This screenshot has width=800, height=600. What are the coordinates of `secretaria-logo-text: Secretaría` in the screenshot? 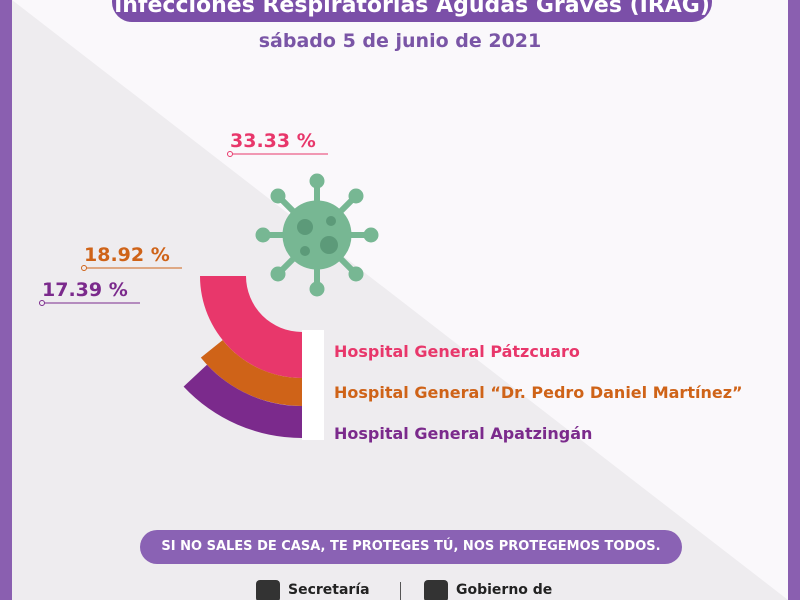 It's located at (329, 590).